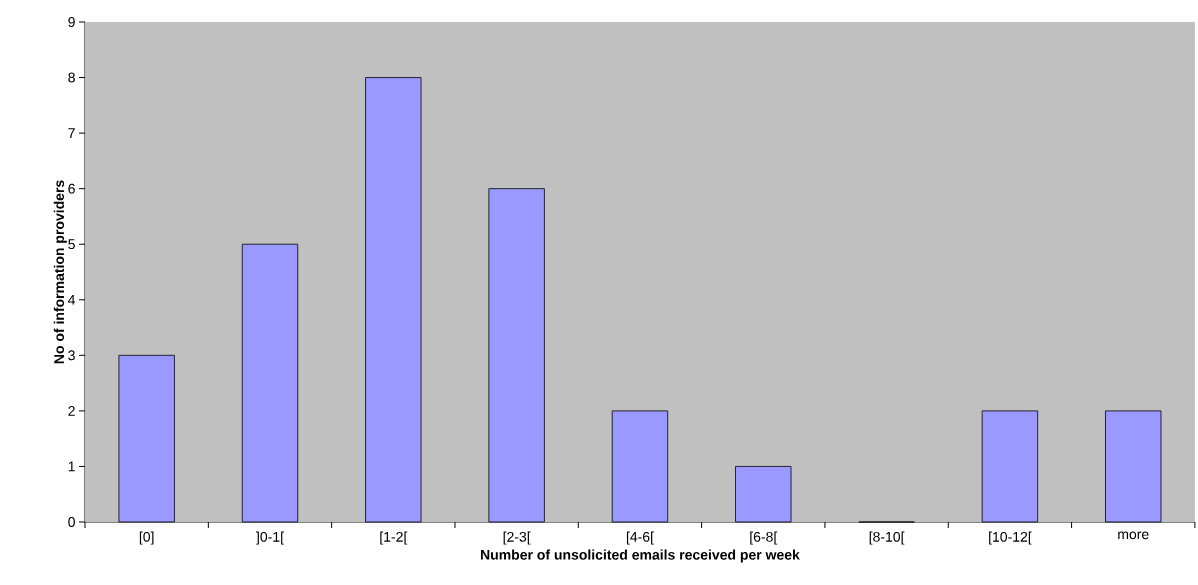  Describe the element at coordinates (60, 272) in the screenshot. I see `y-axis-title: No of information providers` at that location.